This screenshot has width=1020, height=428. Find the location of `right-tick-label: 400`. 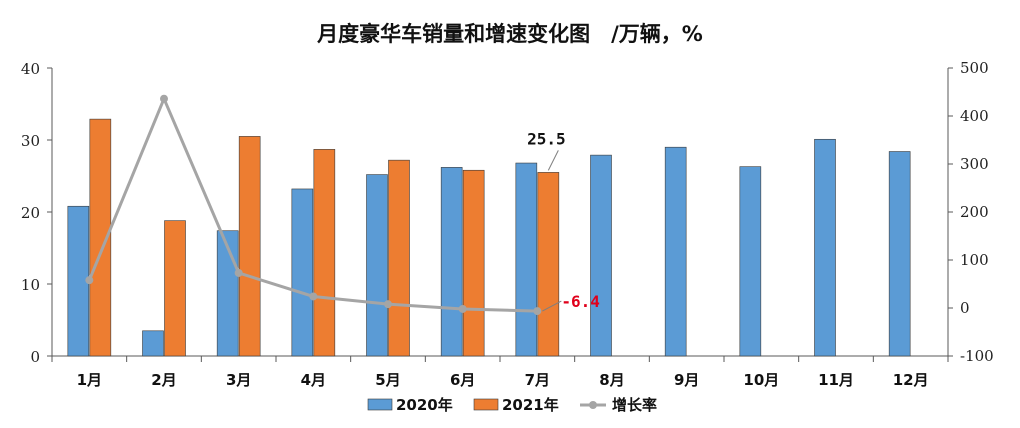

right-tick-label: 400 is located at coordinates (974, 116).